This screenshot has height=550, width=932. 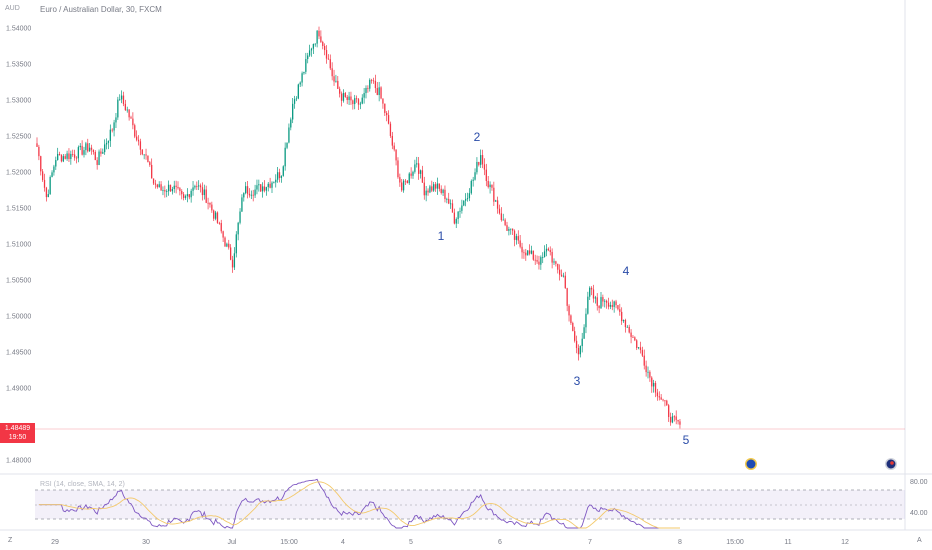 What do you see at coordinates (359, 505) in the screenshot?
I see `rsi-ma-line` at bounding box center [359, 505].